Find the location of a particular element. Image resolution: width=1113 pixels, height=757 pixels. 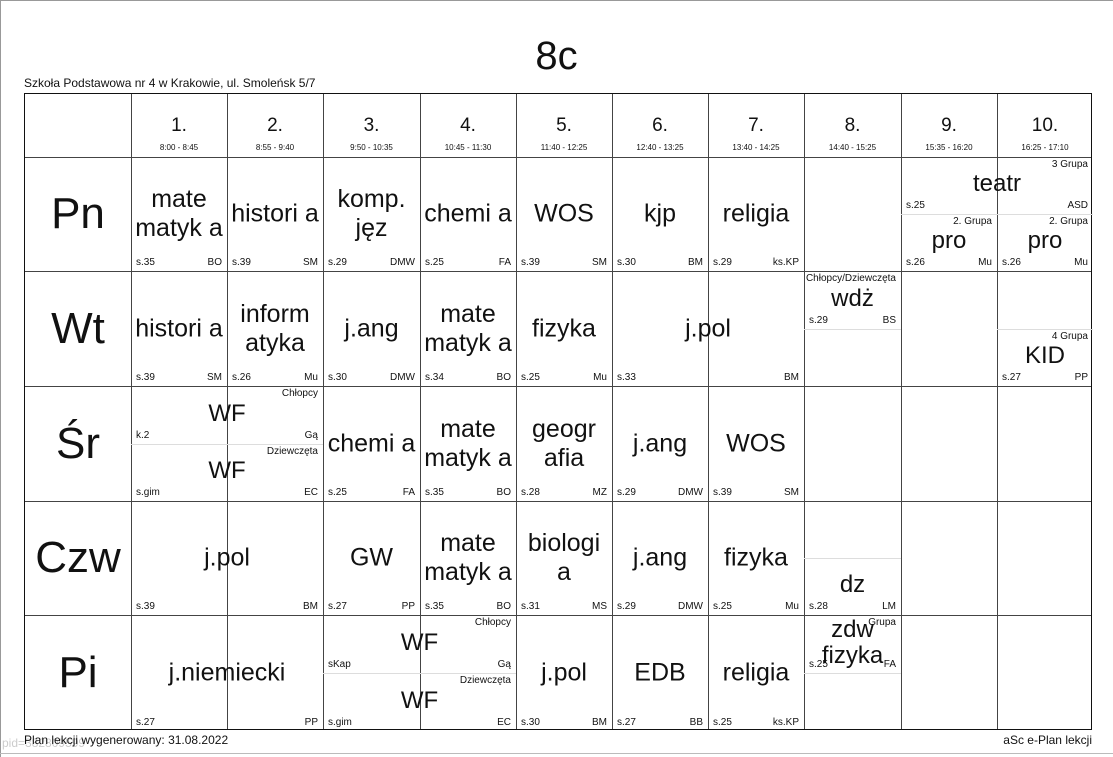

lesson-cell: pro s.26 Mu 2. Grupa is located at coordinates (1045, 242).